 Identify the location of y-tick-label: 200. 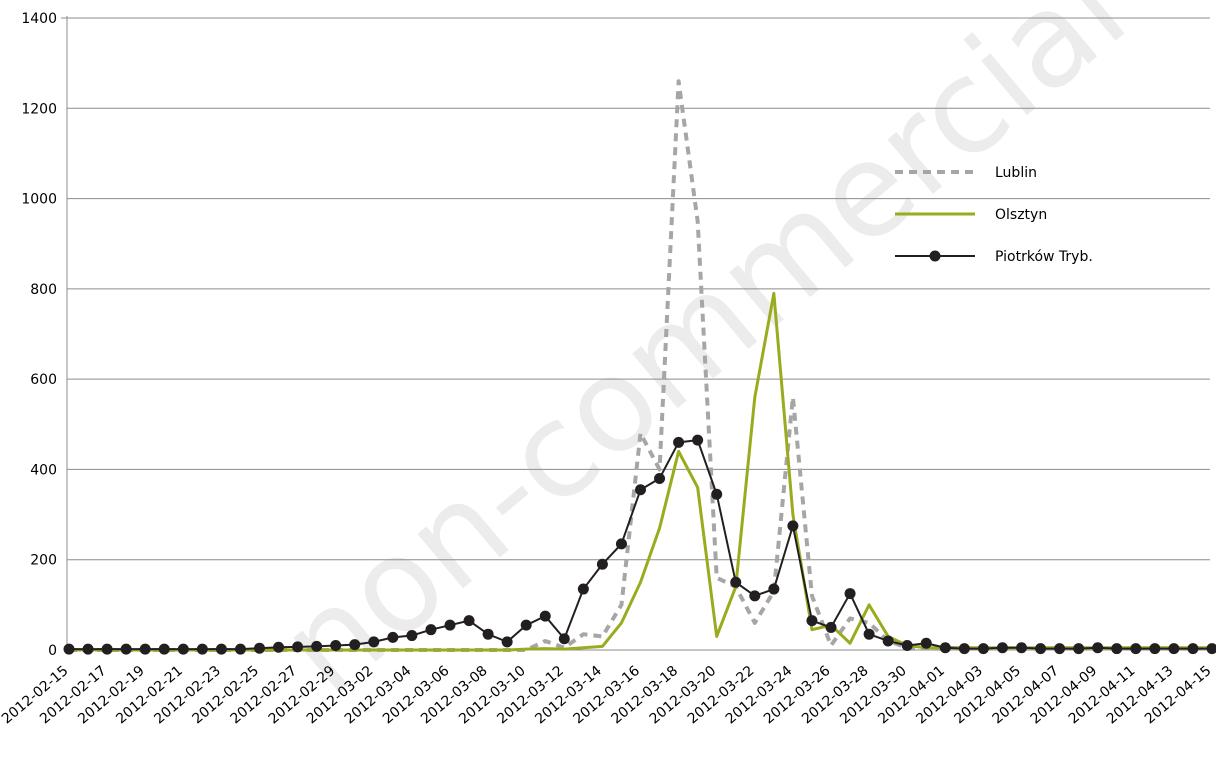
(43, 561).